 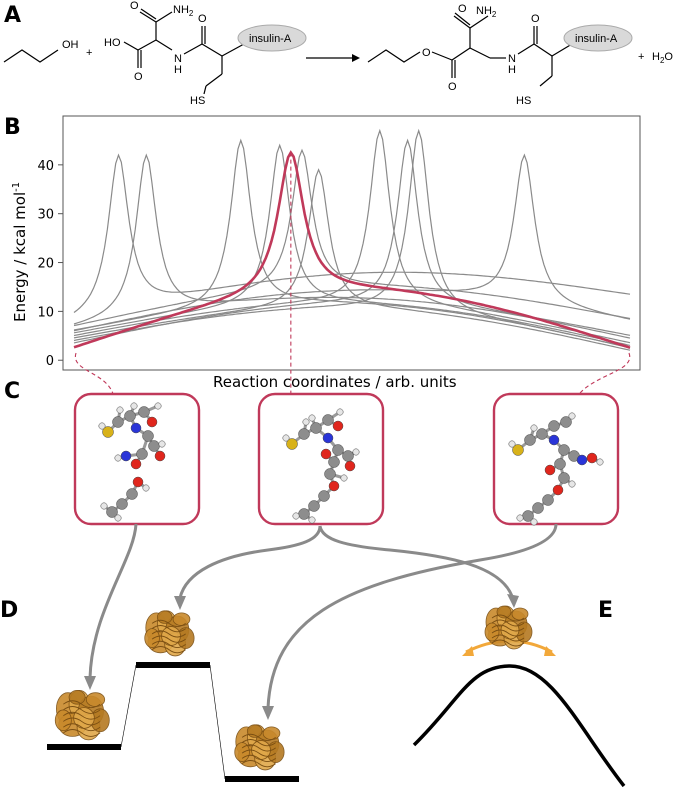 I want to click on propanol-oh-label: OH, so click(x=70, y=45).